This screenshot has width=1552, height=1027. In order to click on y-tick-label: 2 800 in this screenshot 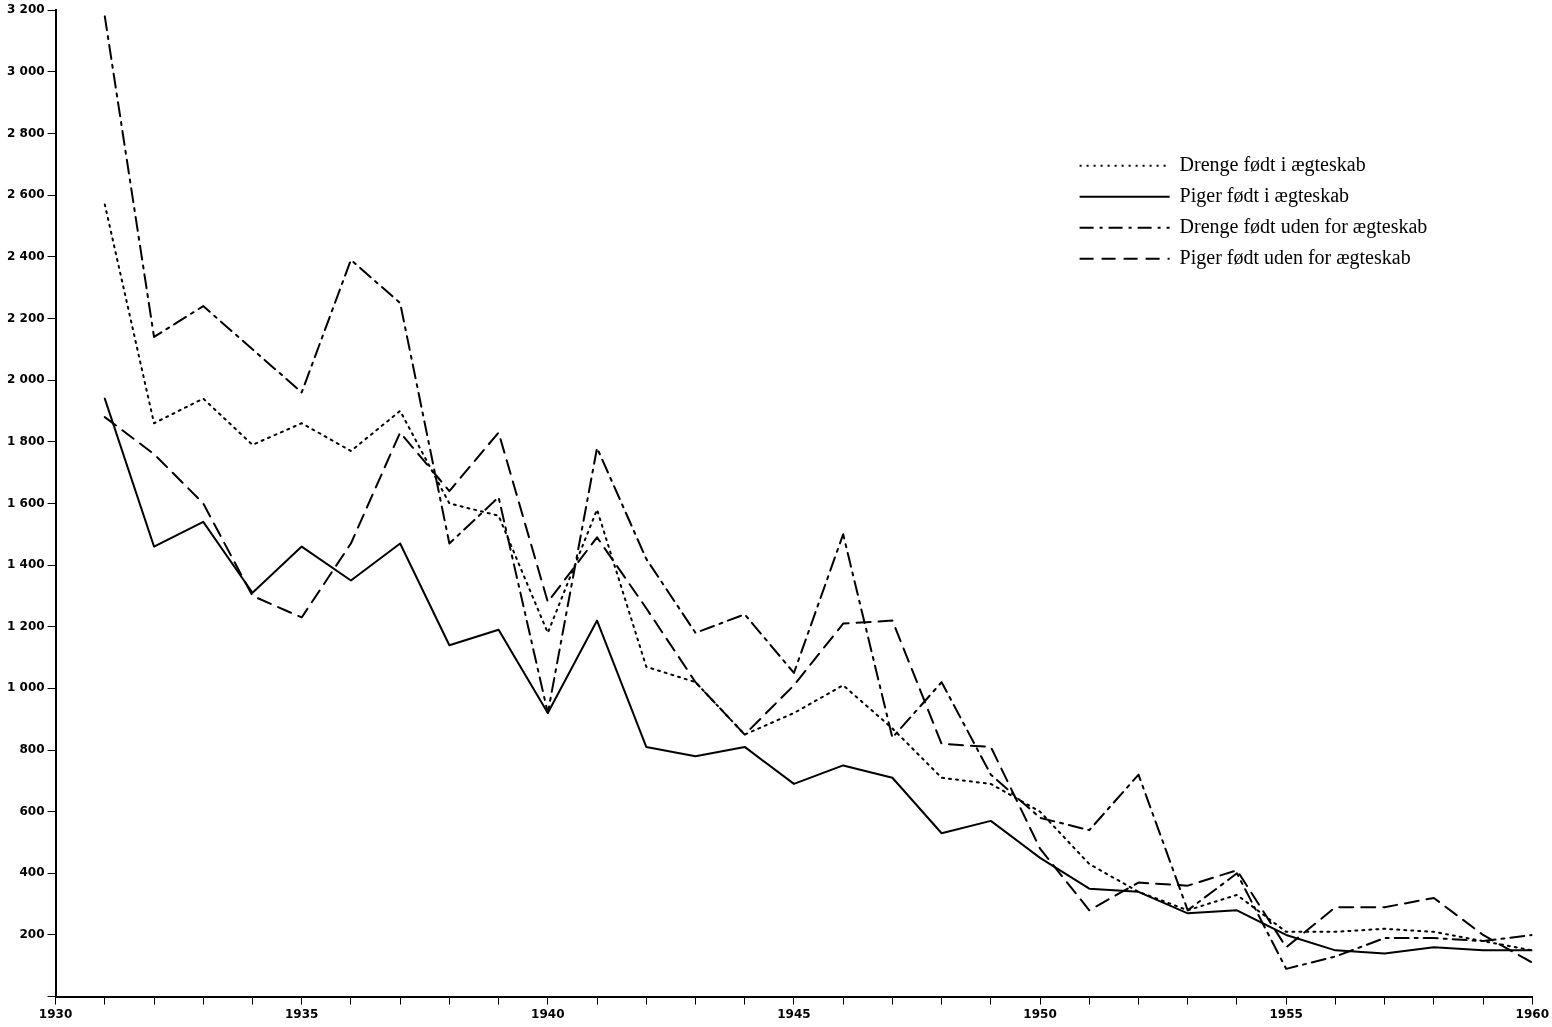, I will do `click(26, 132)`.